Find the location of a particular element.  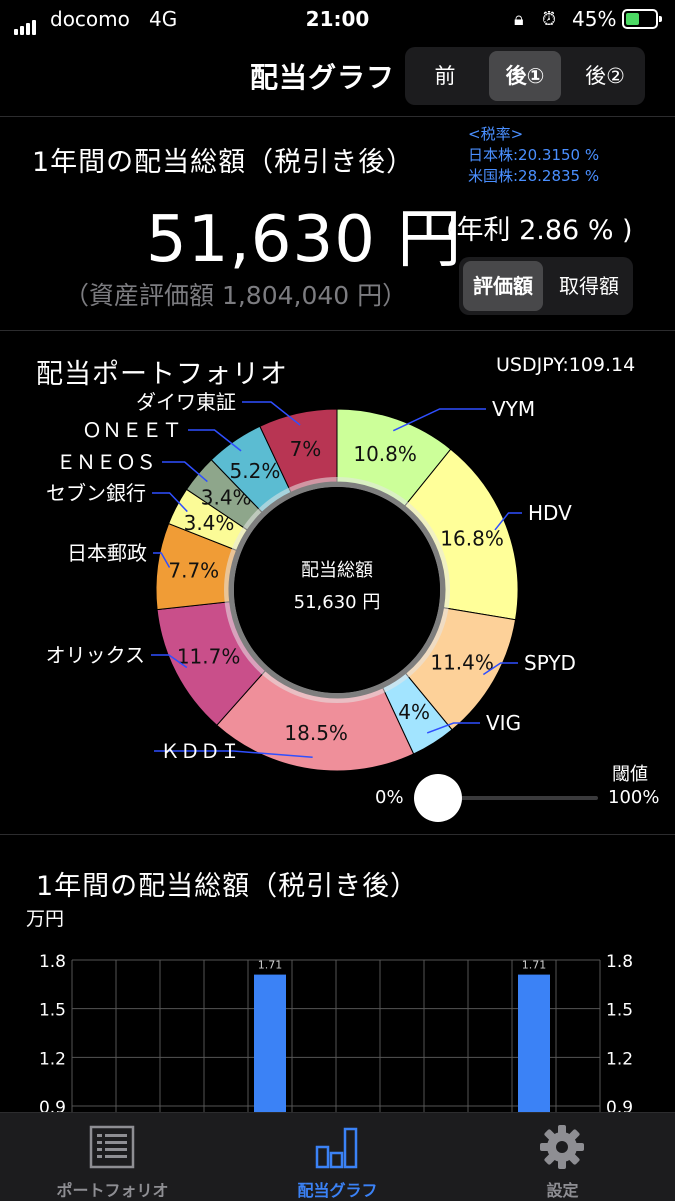

y-tick-label-right: 1.5 is located at coordinates (619, 1011).